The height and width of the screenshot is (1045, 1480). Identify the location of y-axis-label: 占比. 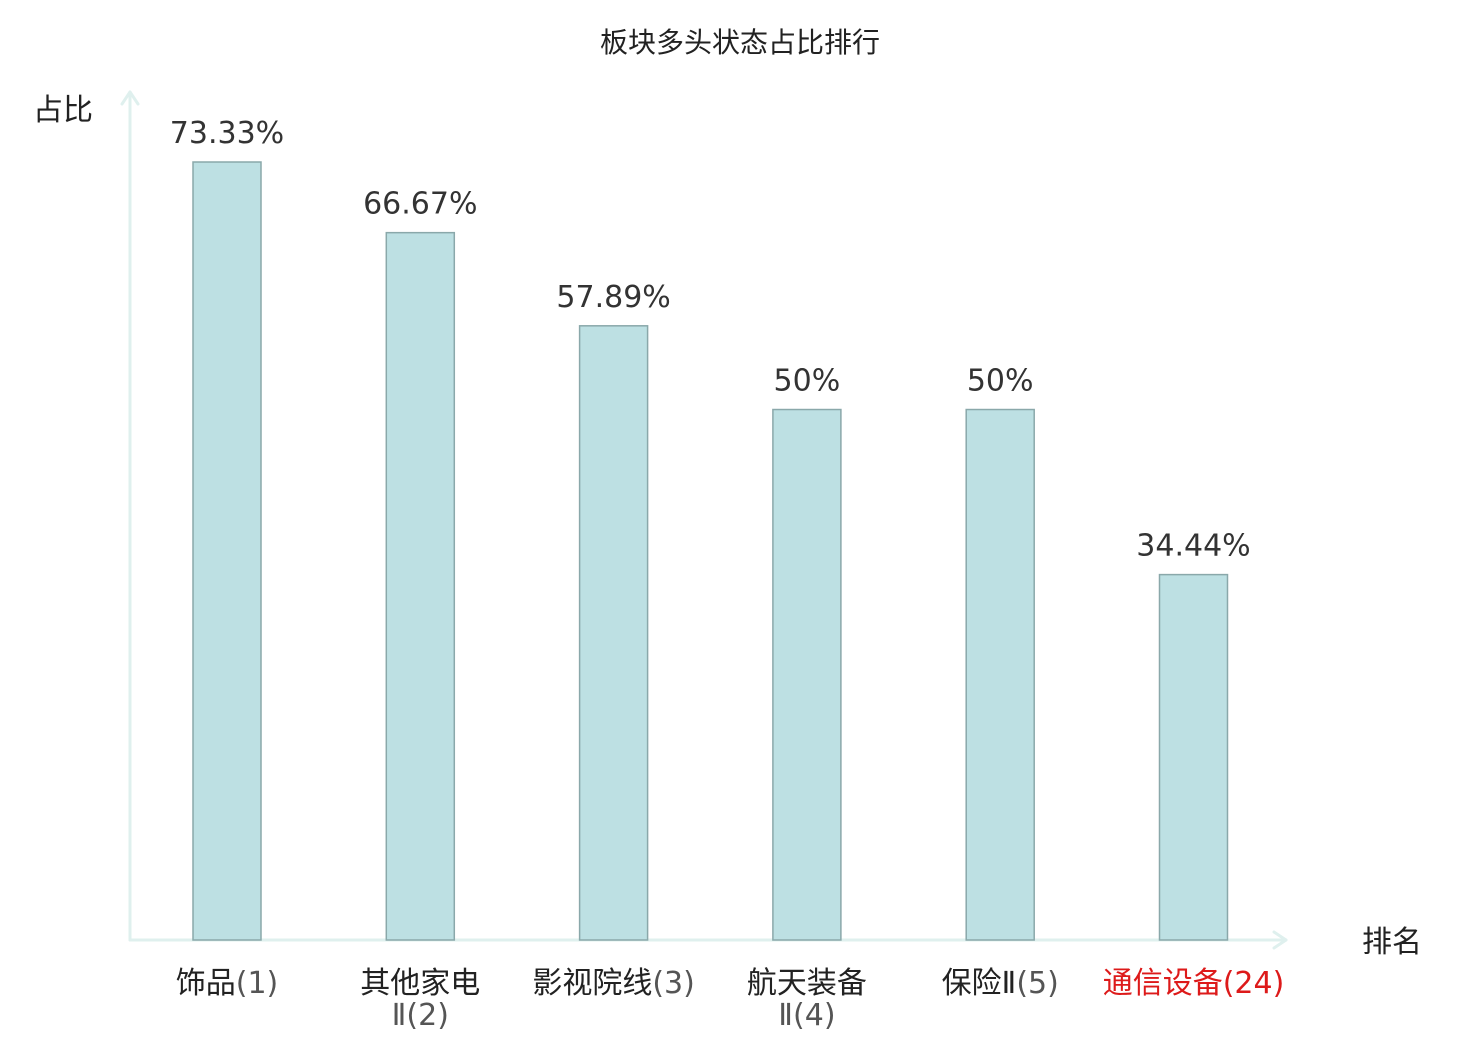
(63, 110).